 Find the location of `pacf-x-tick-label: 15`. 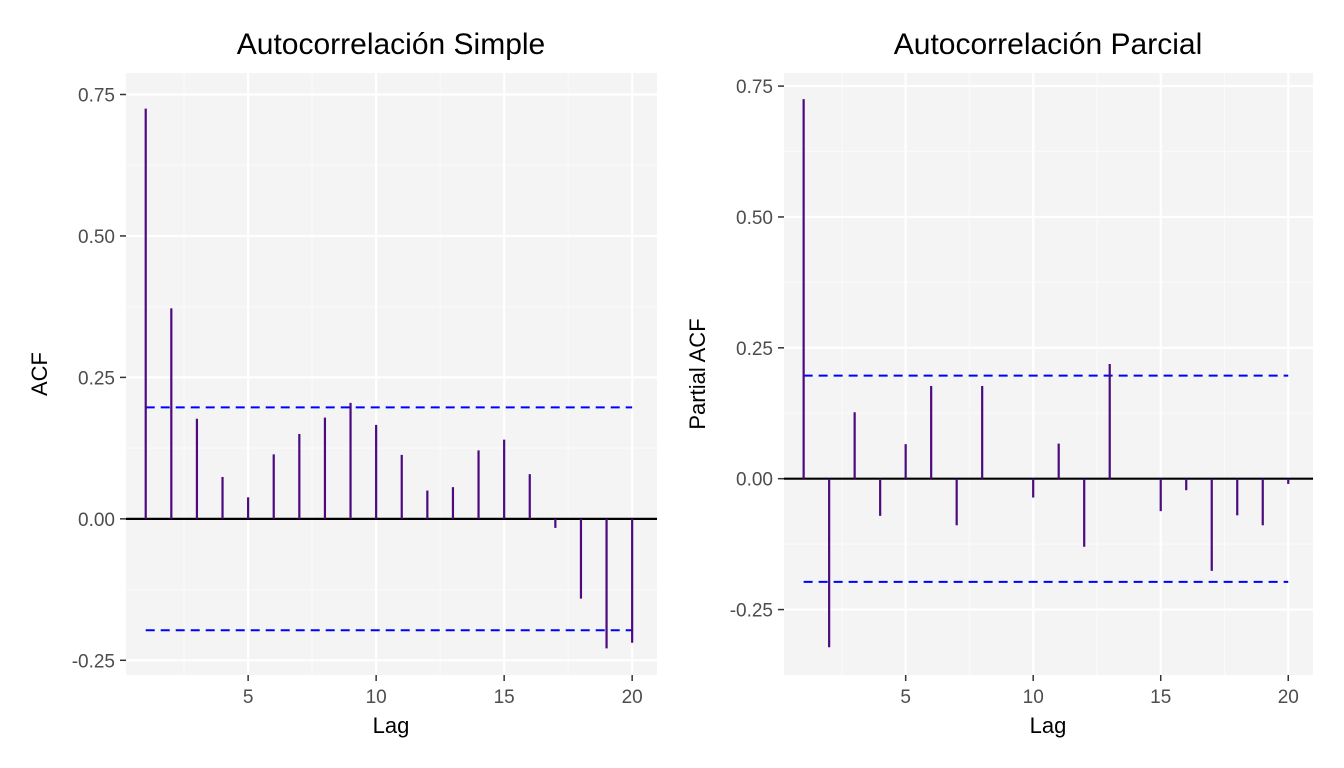

pacf-x-tick-label: 15 is located at coordinates (1160, 697).